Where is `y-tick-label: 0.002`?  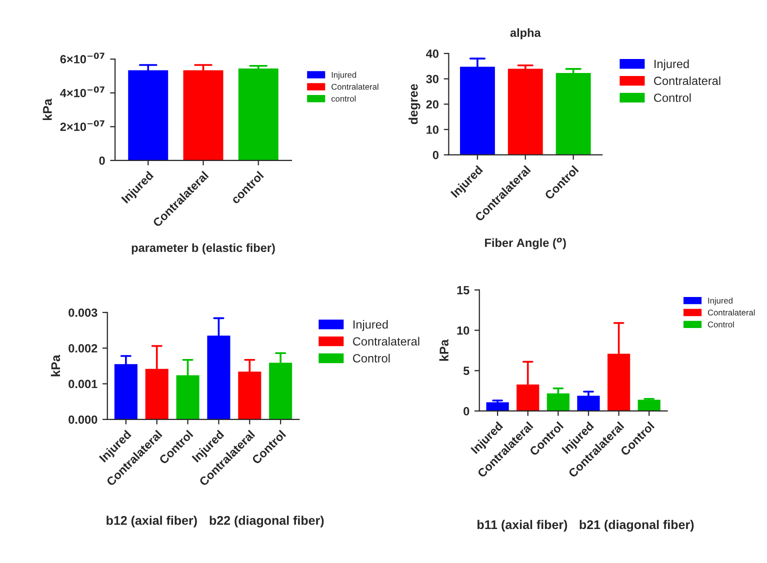
y-tick-label: 0.002 is located at coordinates (83, 348).